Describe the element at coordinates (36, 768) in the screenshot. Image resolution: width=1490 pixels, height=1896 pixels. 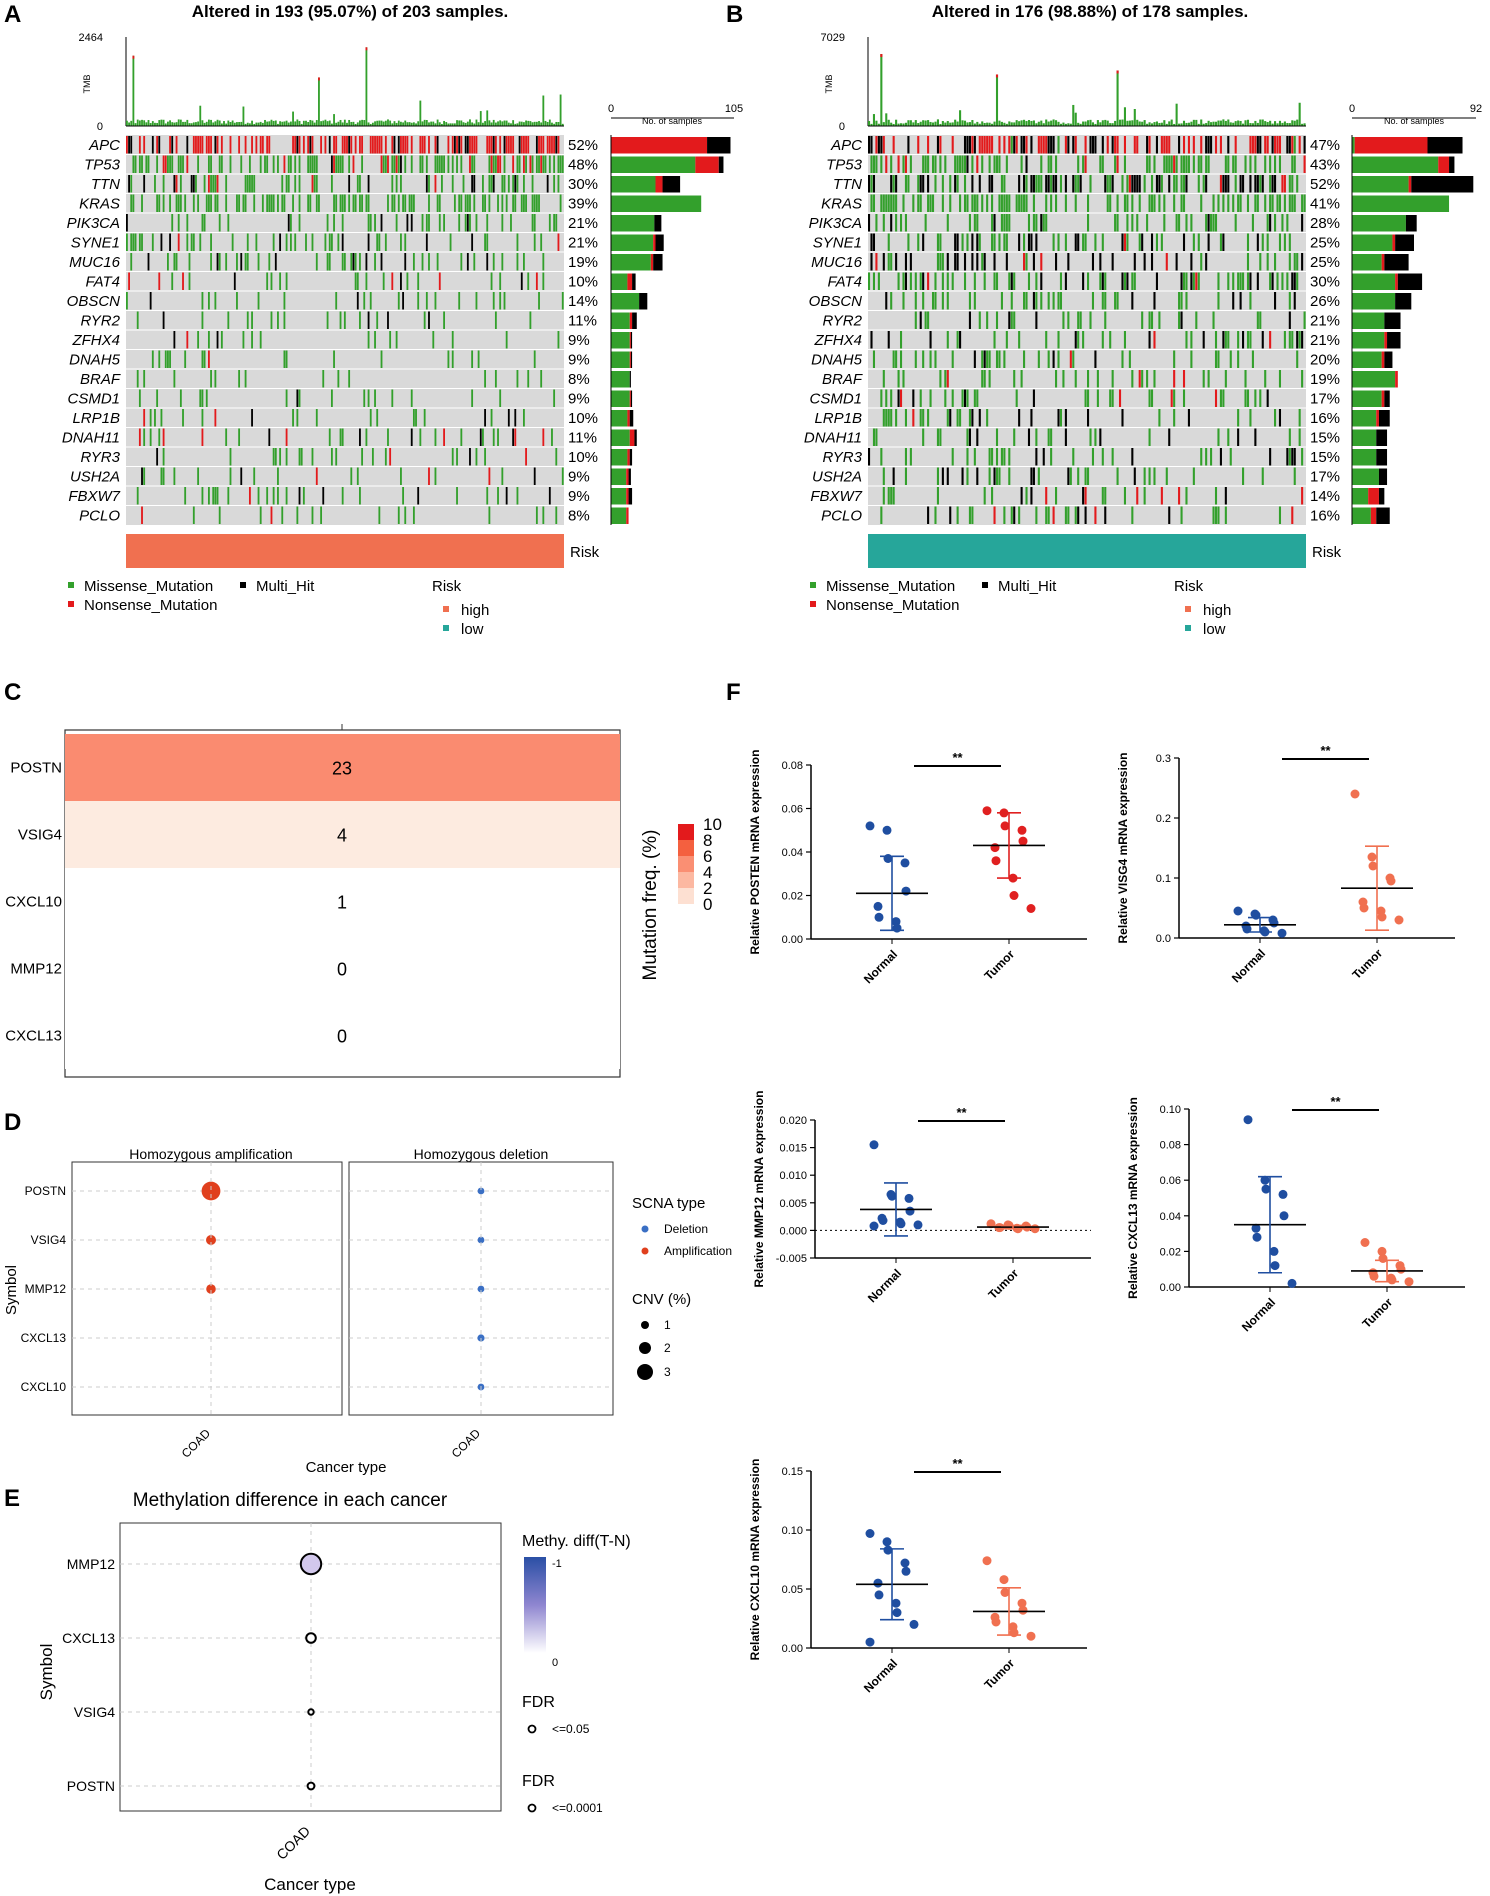
I see `heatmap-gene-label: POSTN` at that location.